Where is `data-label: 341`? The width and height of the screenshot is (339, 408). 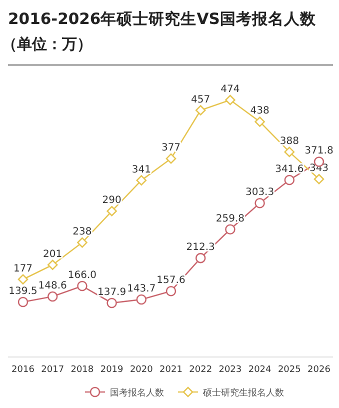 data-label: 341 is located at coordinates (141, 170).